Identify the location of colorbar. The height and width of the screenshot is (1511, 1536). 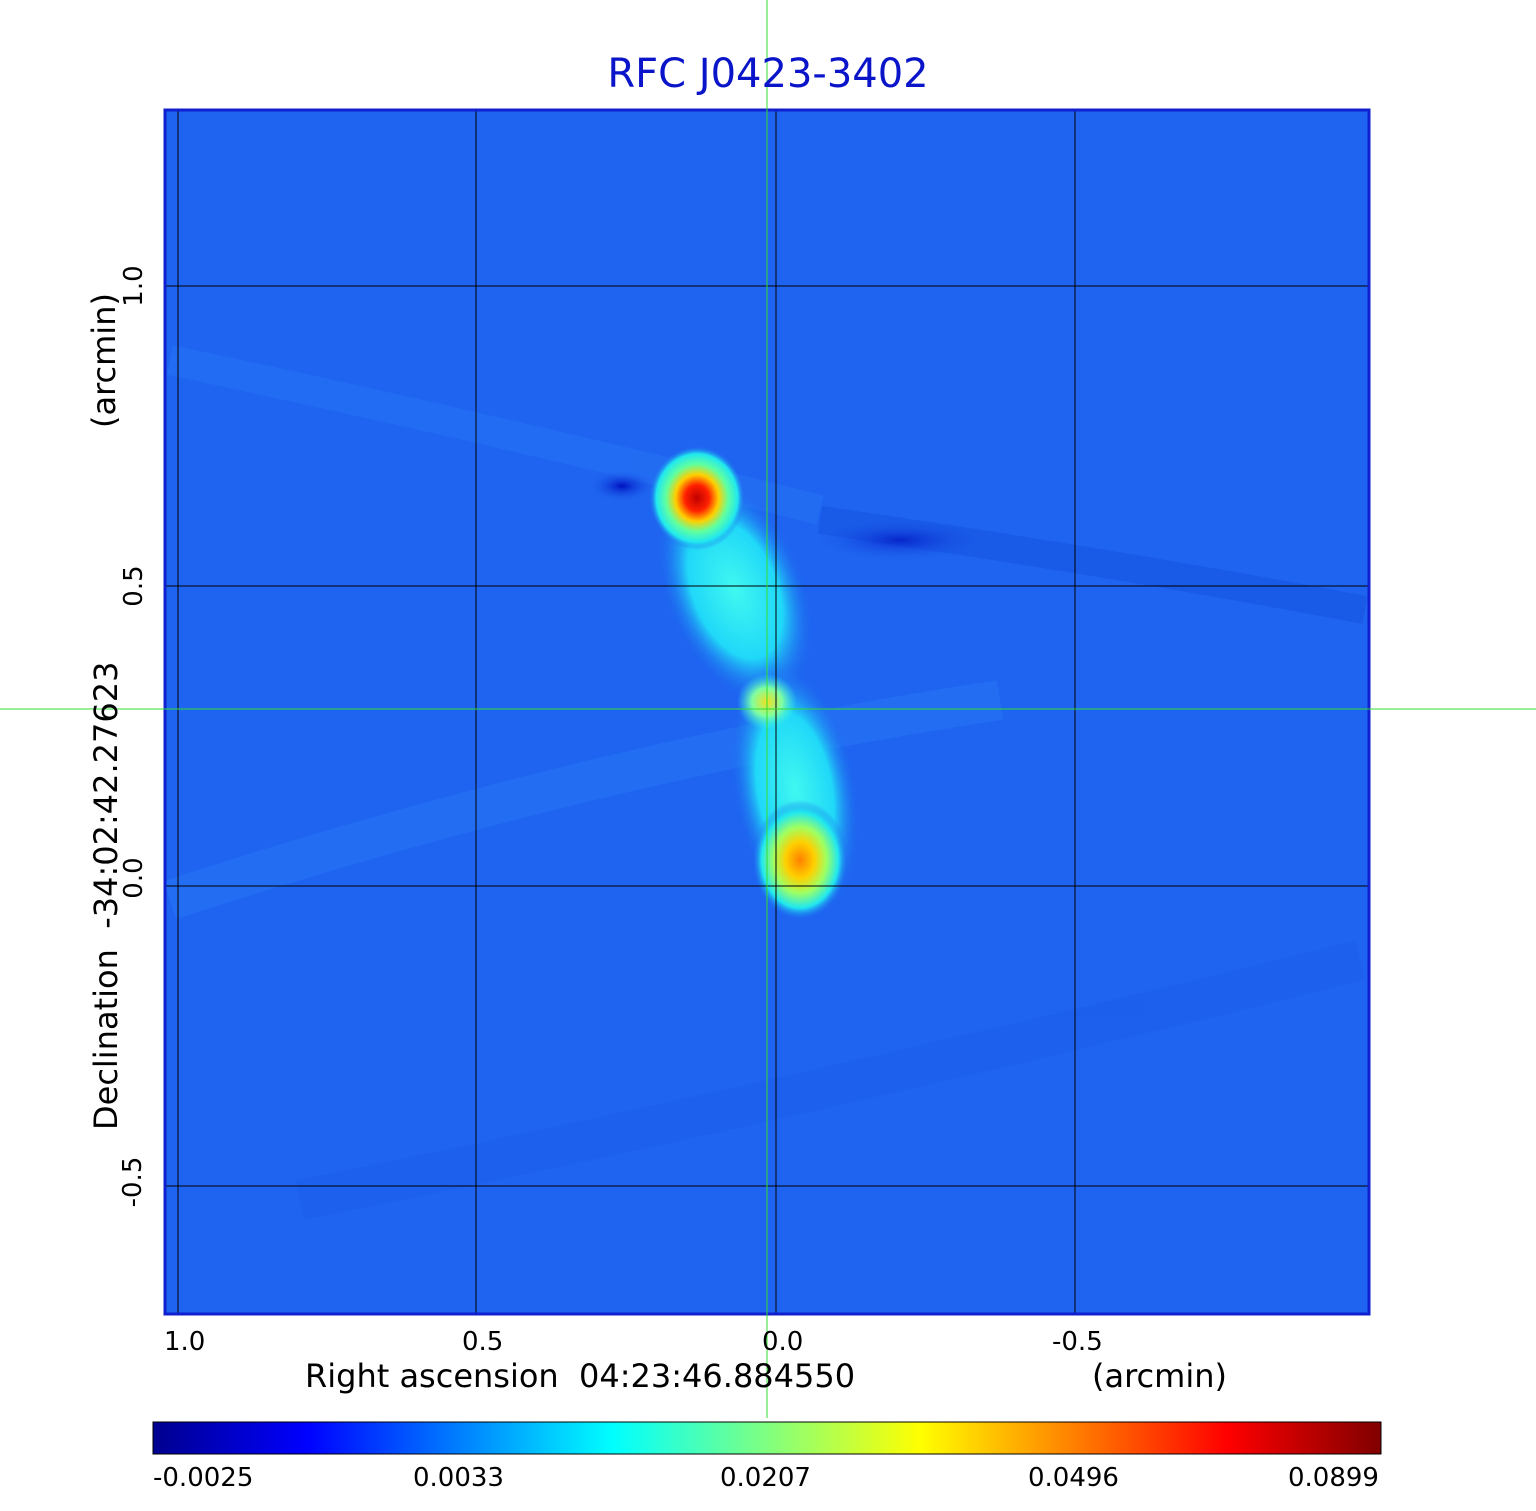
(767, 1438).